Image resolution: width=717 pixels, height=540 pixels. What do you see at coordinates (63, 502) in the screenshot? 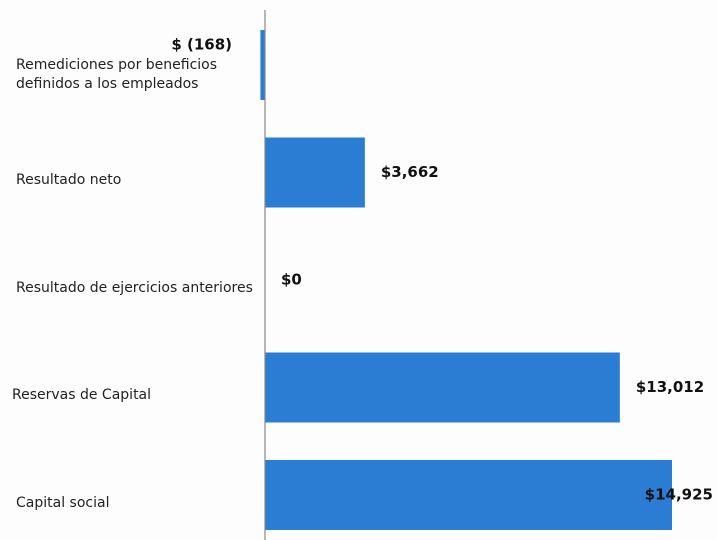
I see `category-label: Capital social` at bounding box center [63, 502].